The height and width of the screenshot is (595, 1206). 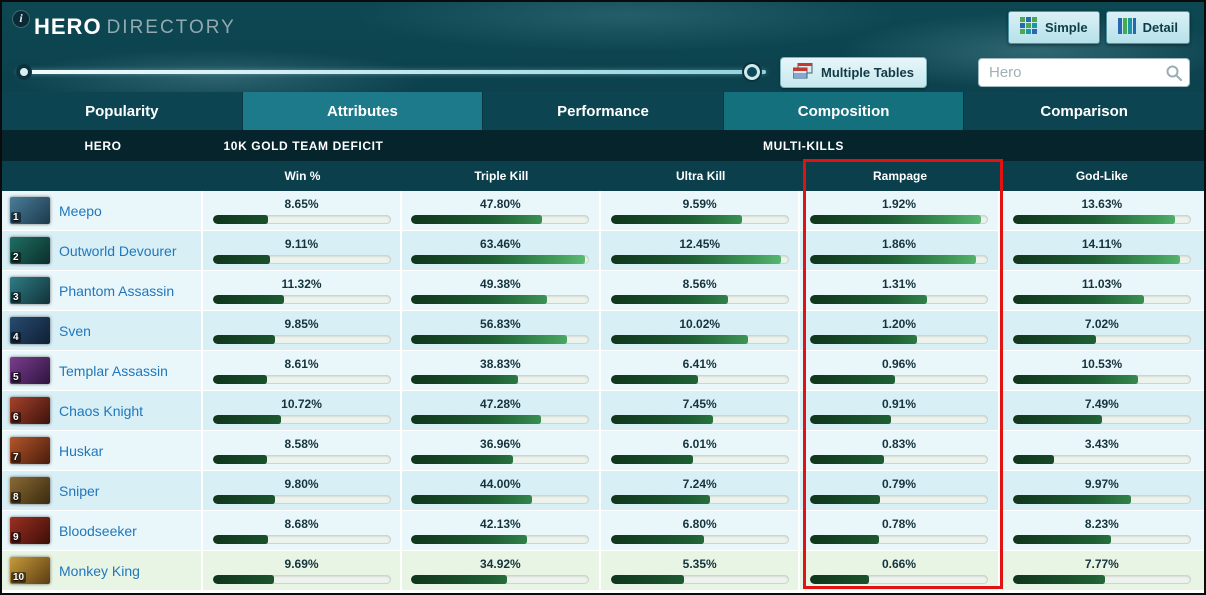 I want to click on info-icon: i, so click(x=21, y=18).